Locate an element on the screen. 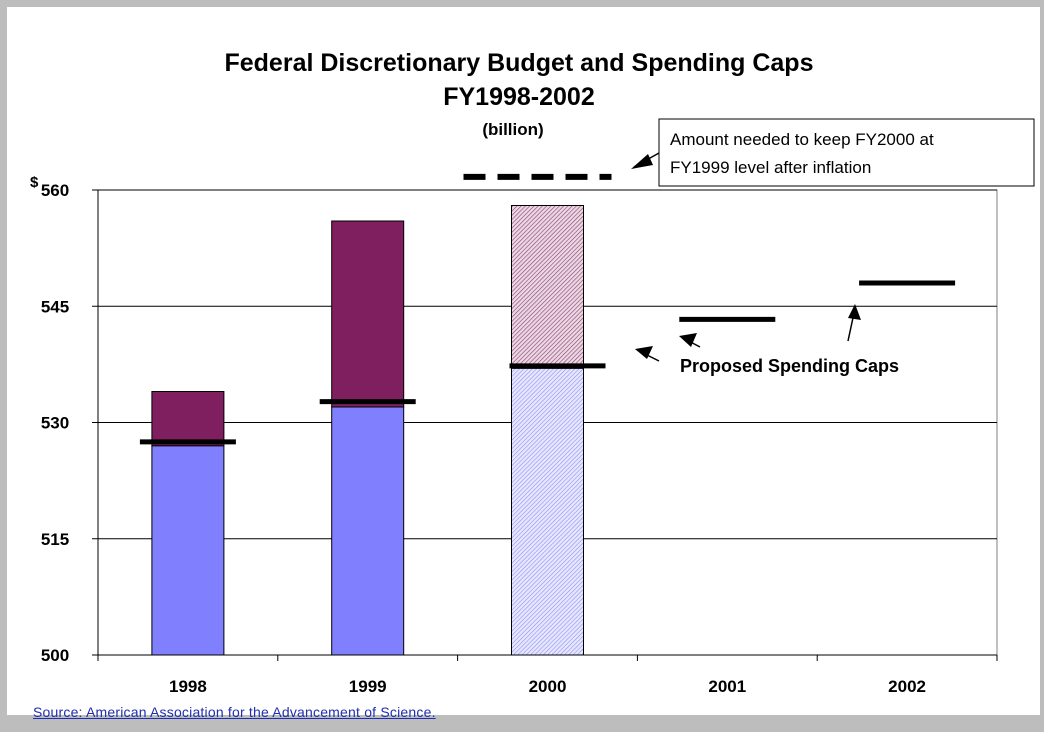 The height and width of the screenshot is (732, 1044). y-tick-label-500: 500 is located at coordinates (55, 655).